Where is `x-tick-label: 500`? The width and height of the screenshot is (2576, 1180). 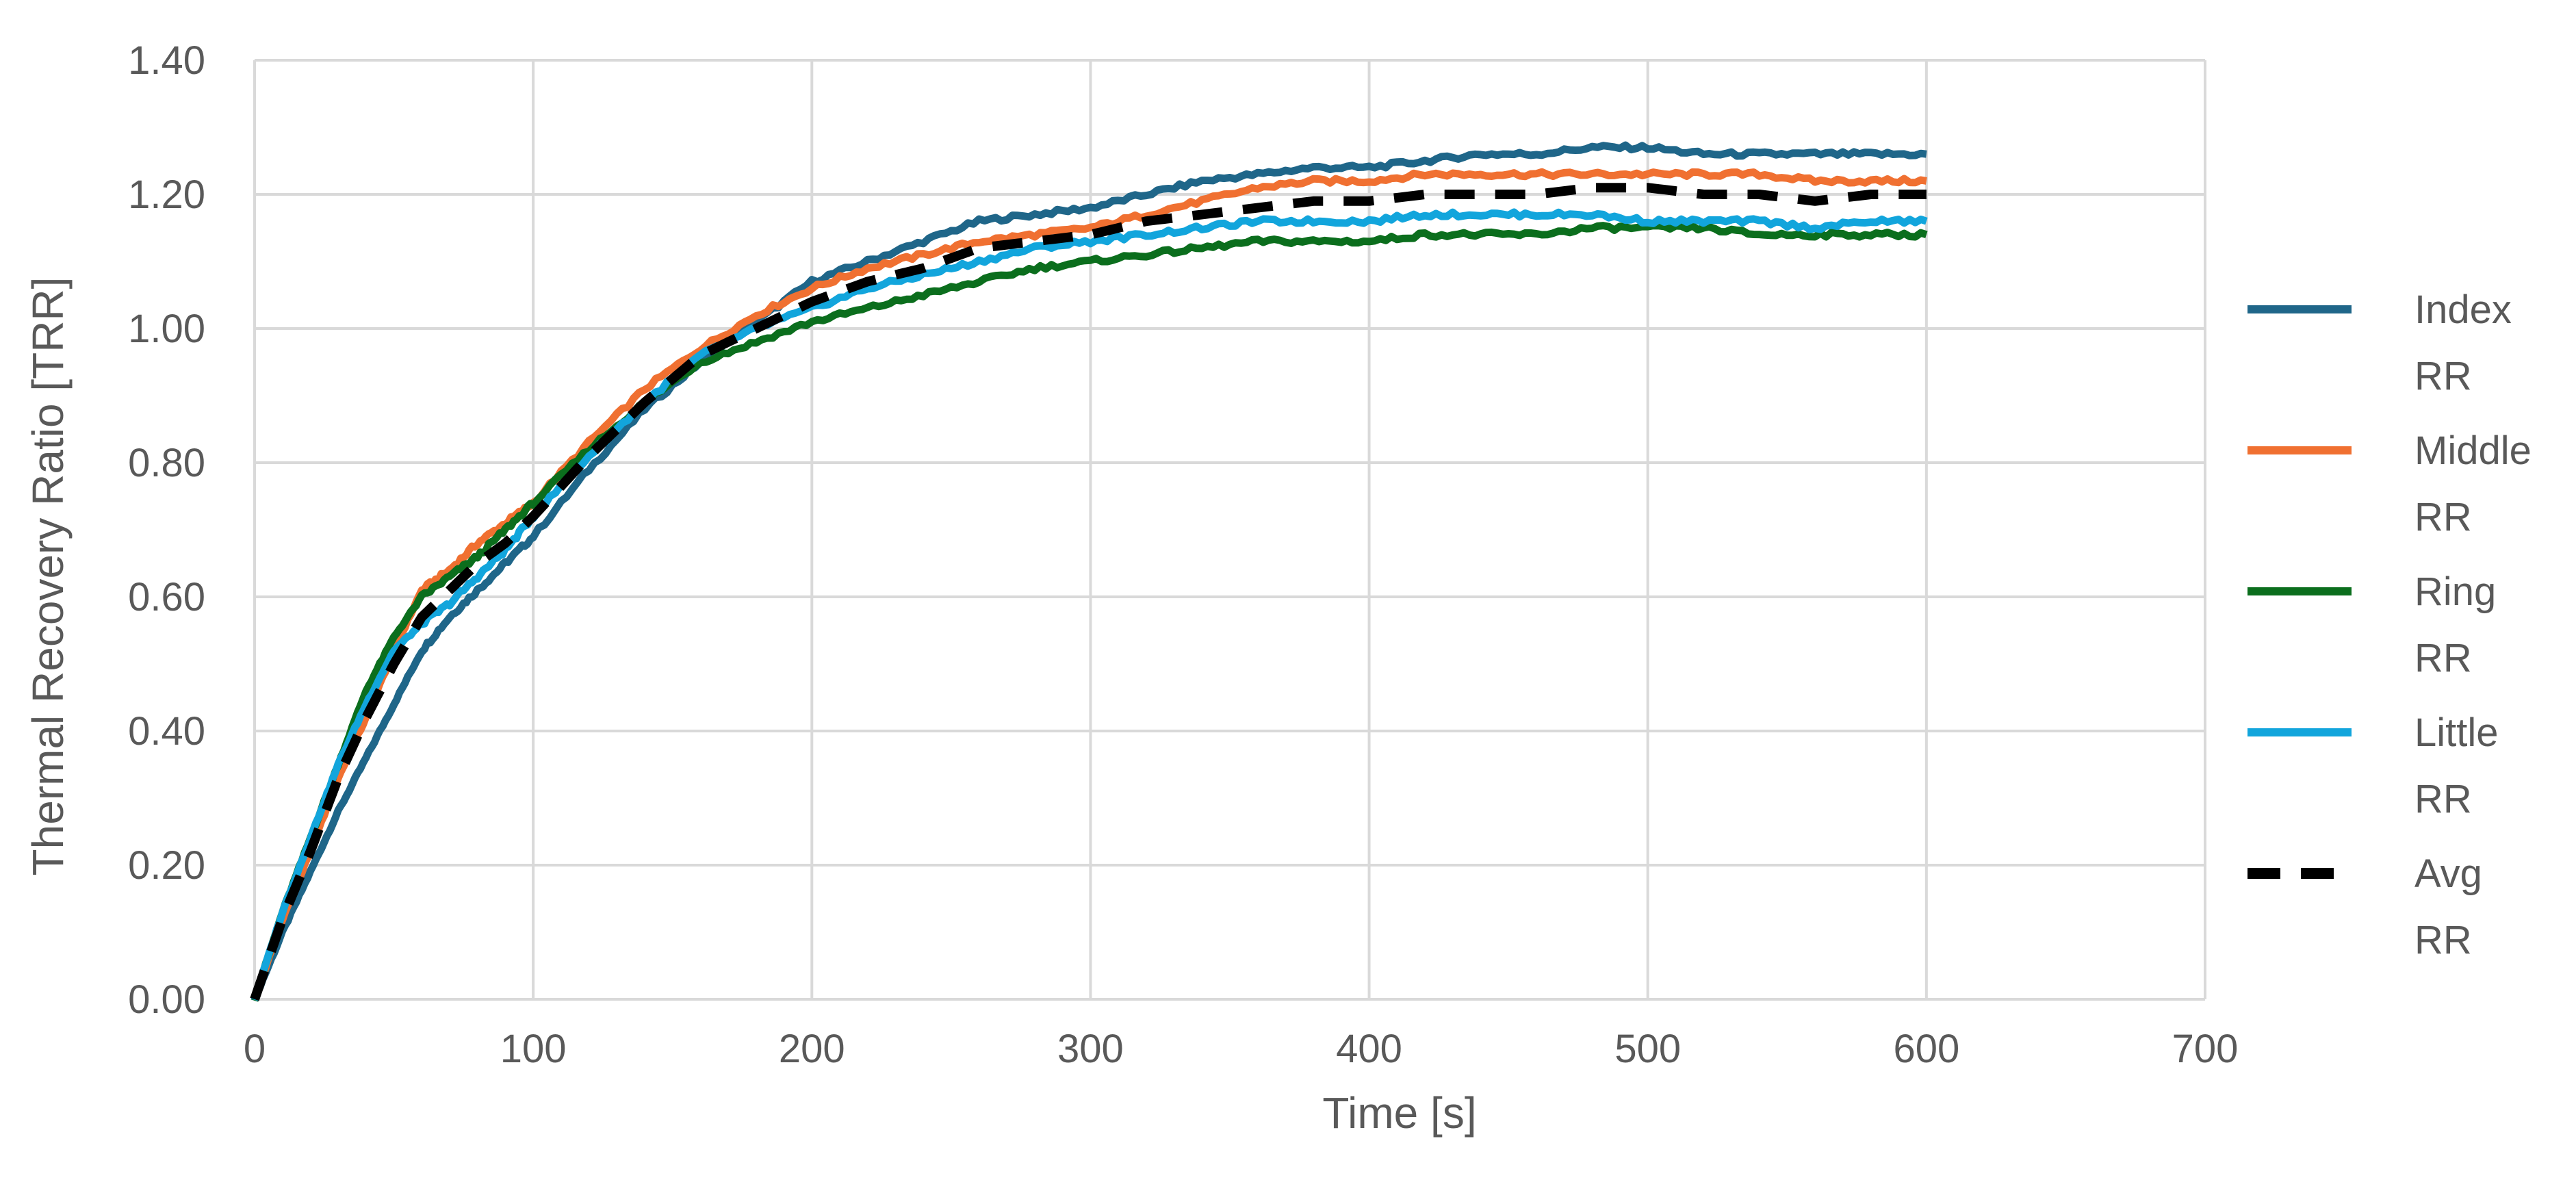 x-tick-label: 500 is located at coordinates (1647, 1049).